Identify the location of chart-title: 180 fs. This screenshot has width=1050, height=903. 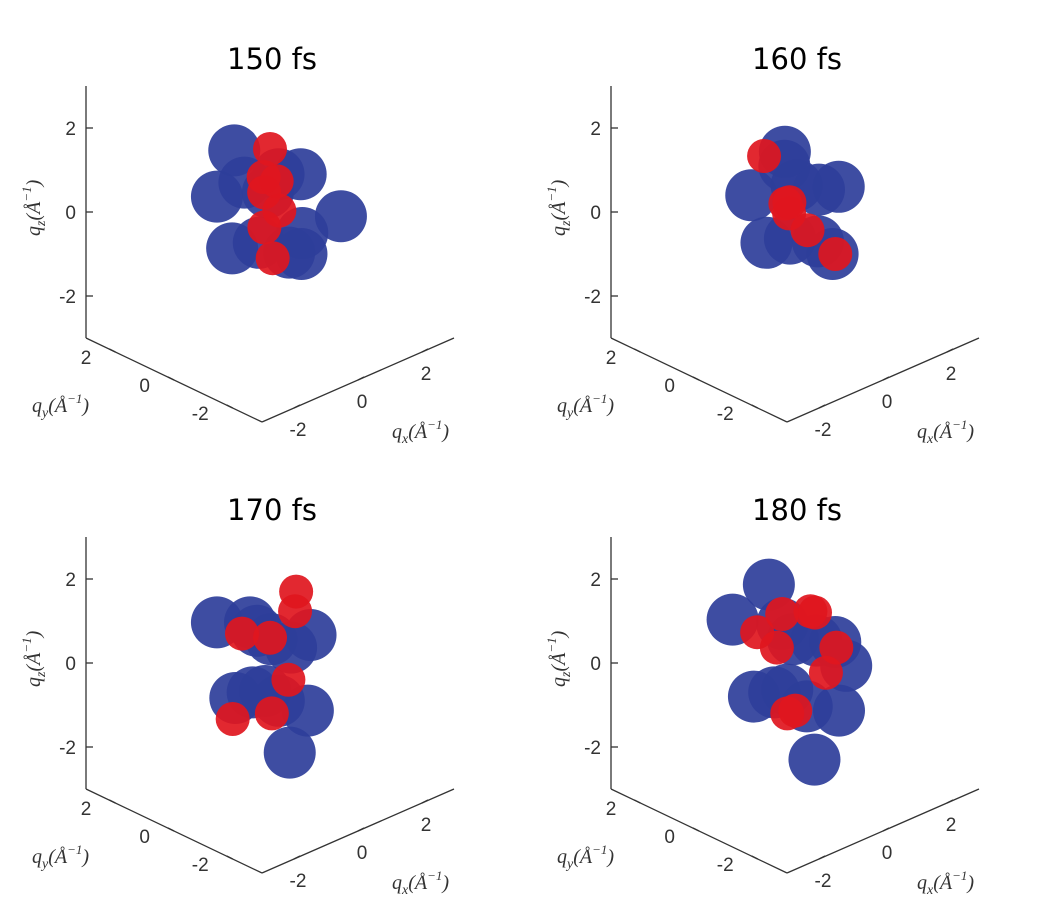
(797, 510).